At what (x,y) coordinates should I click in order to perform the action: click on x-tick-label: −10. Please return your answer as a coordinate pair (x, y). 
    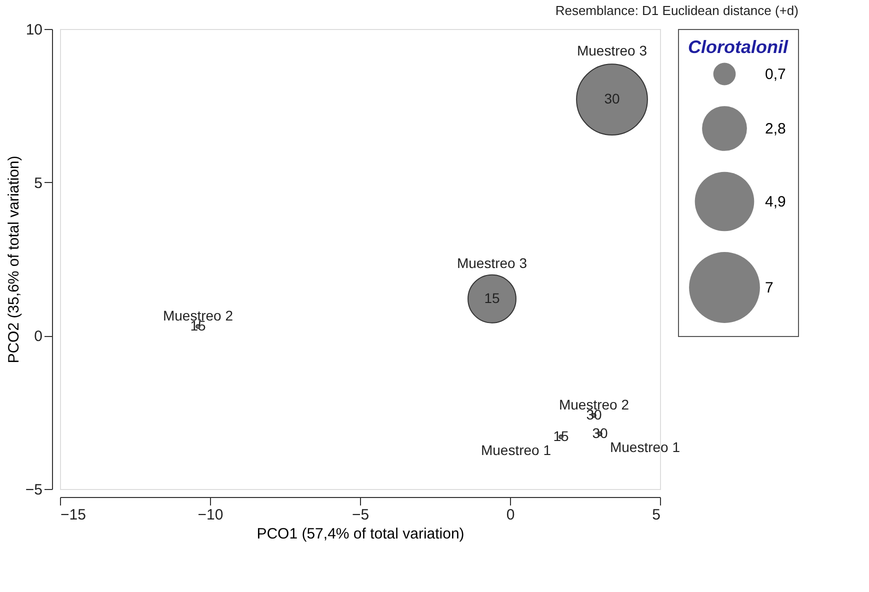
    Looking at the image, I should click on (211, 515).